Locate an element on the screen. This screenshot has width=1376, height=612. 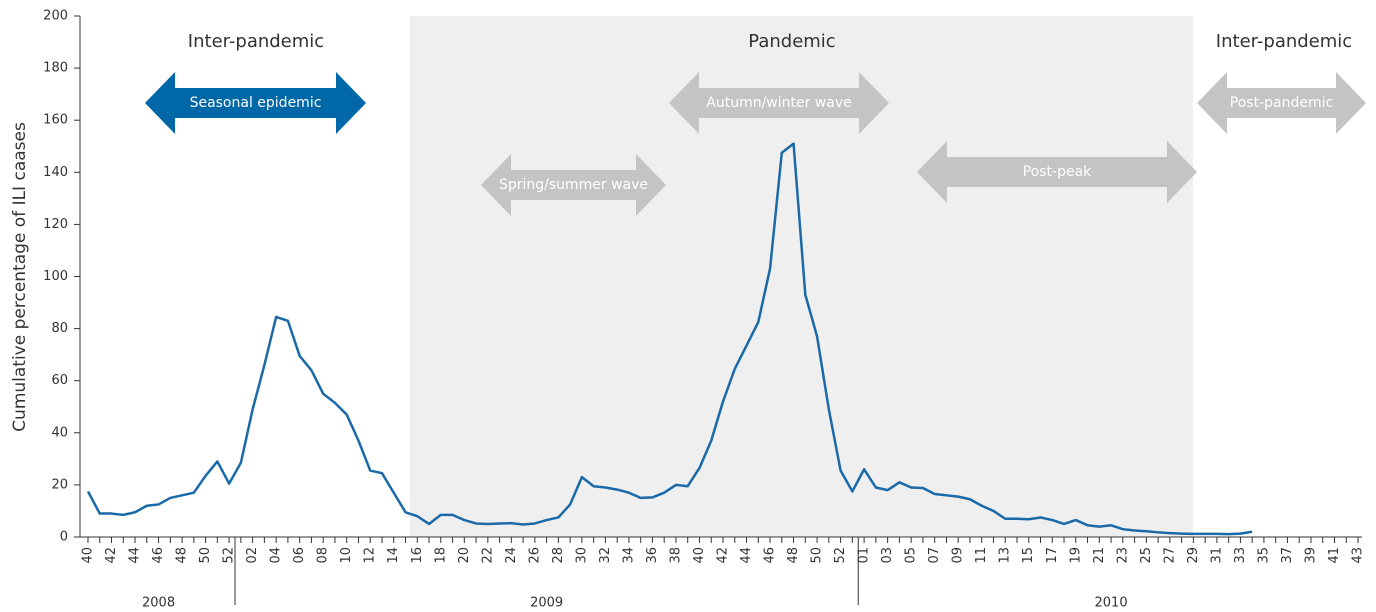
arrow-label: Autumn/winter wave is located at coordinates (779, 103).